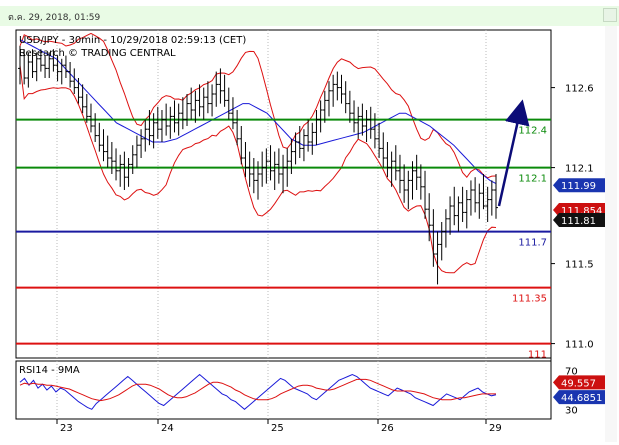 The image size is (619, 445). I want to click on rsi-tick-label: 30, so click(571, 410).